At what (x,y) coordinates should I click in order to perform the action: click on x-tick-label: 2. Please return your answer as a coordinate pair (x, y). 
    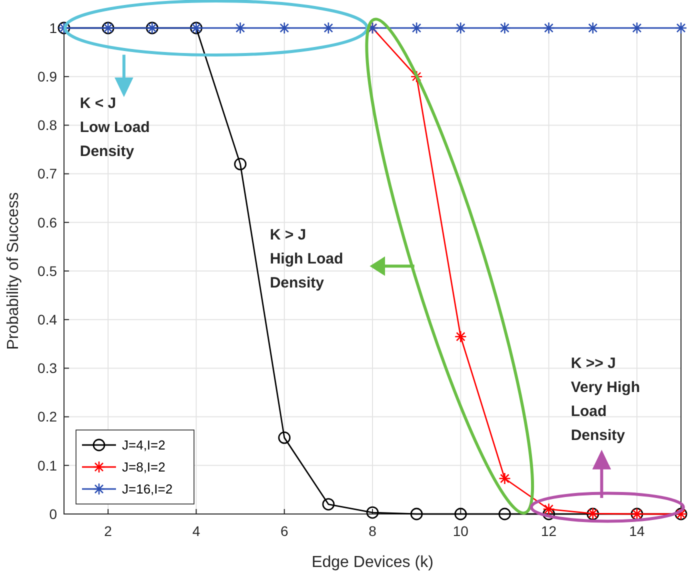
    Looking at the image, I should click on (108, 531).